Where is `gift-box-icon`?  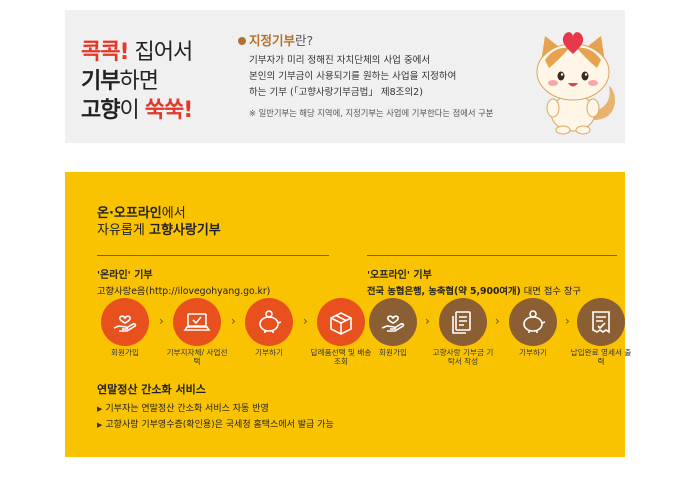 gift-box-icon is located at coordinates (341, 323).